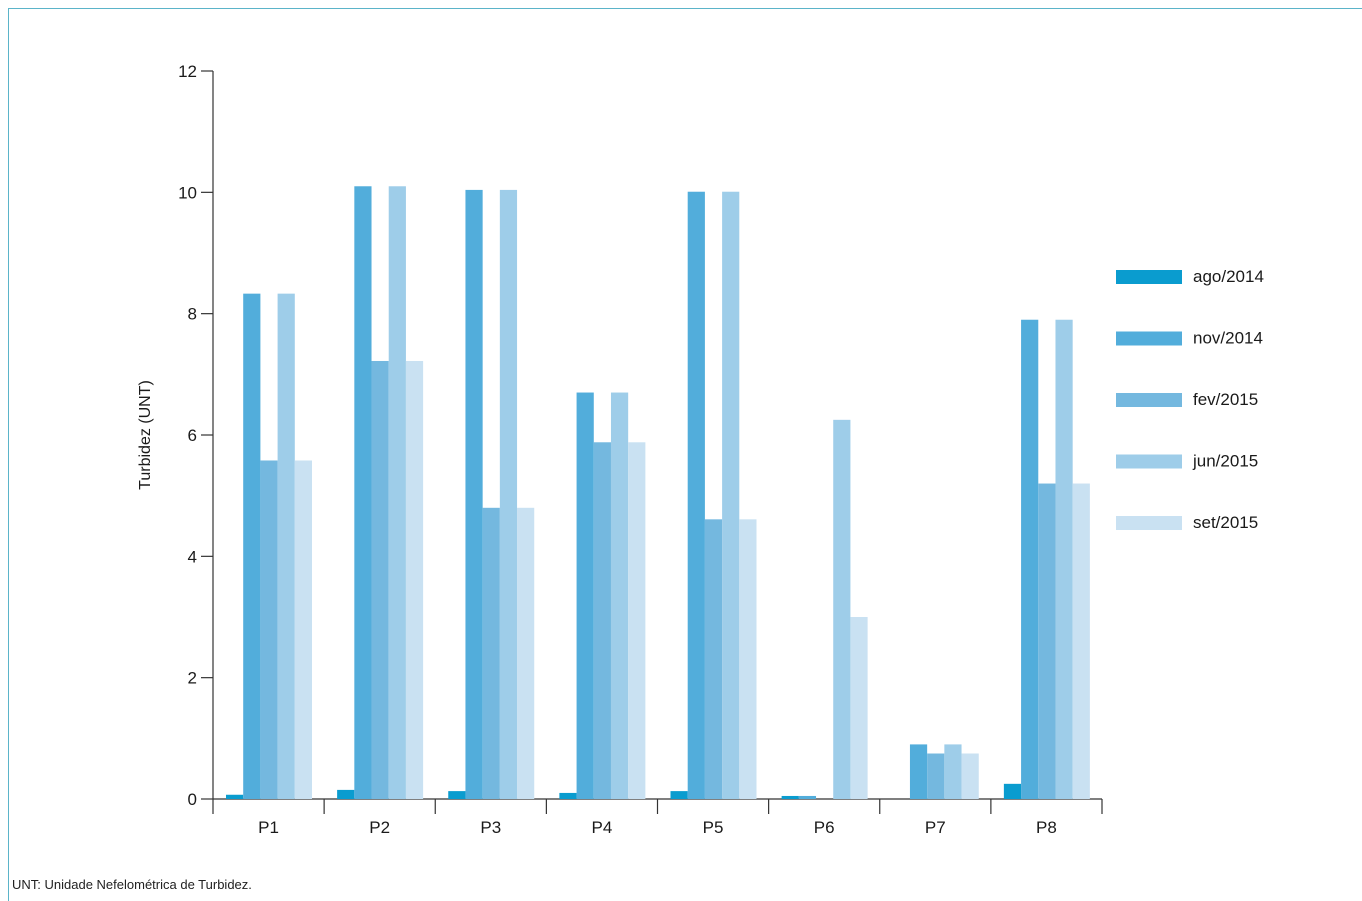 The image size is (1362, 901). What do you see at coordinates (1046, 827) in the screenshot?
I see `x-tick-label: P8` at bounding box center [1046, 827].